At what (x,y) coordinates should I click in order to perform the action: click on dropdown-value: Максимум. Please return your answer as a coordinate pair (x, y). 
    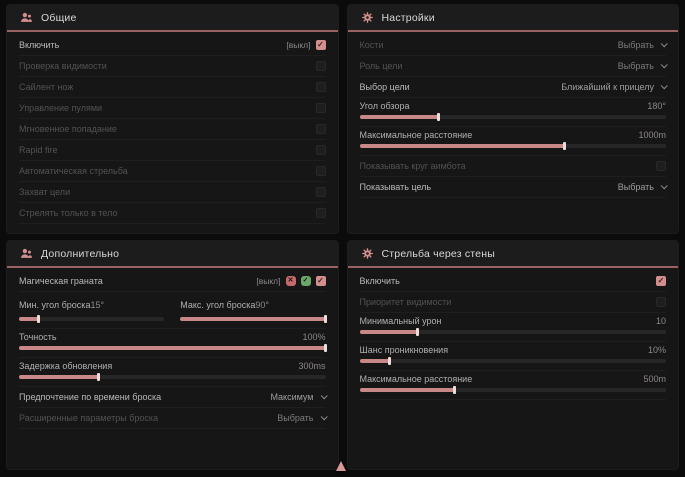
    Looking at the image, I should click on (292, 397).